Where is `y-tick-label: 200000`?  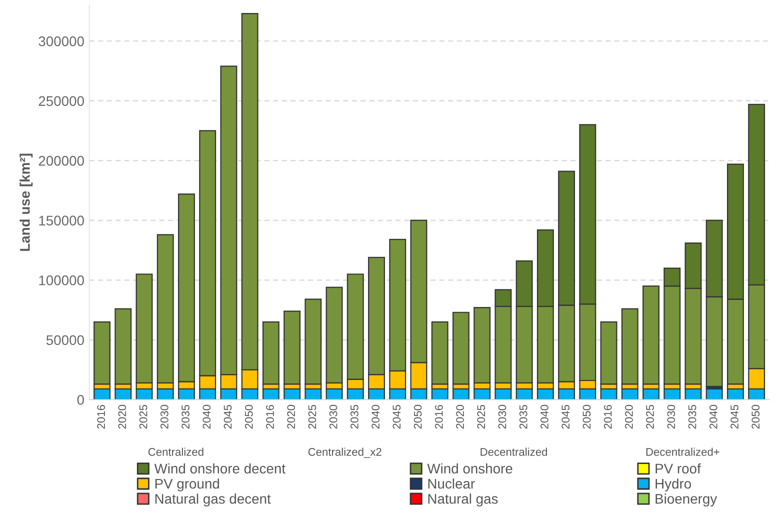 y-tick-label: 200000 is located at coordinates (61, 161).